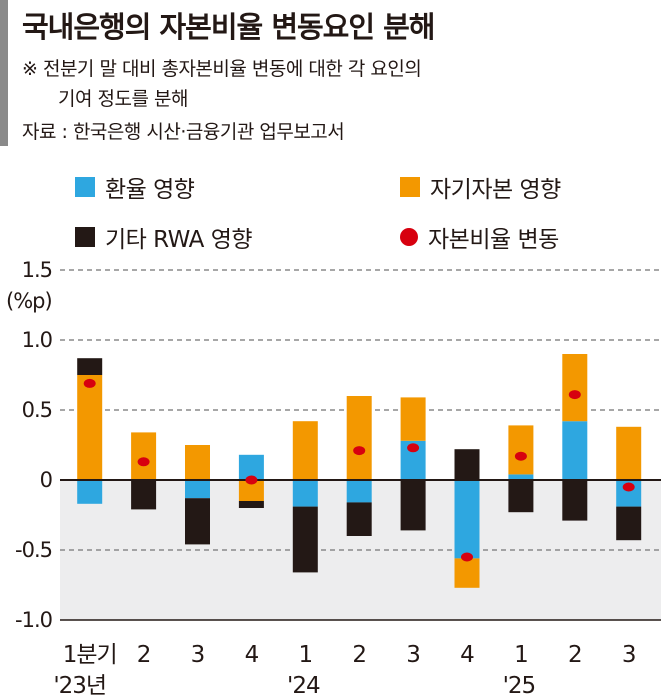  What do you see at coordinates (33, 550) in the screenshot?
I see `y-tick-label: -0.5` at bounding box center [33, 550].